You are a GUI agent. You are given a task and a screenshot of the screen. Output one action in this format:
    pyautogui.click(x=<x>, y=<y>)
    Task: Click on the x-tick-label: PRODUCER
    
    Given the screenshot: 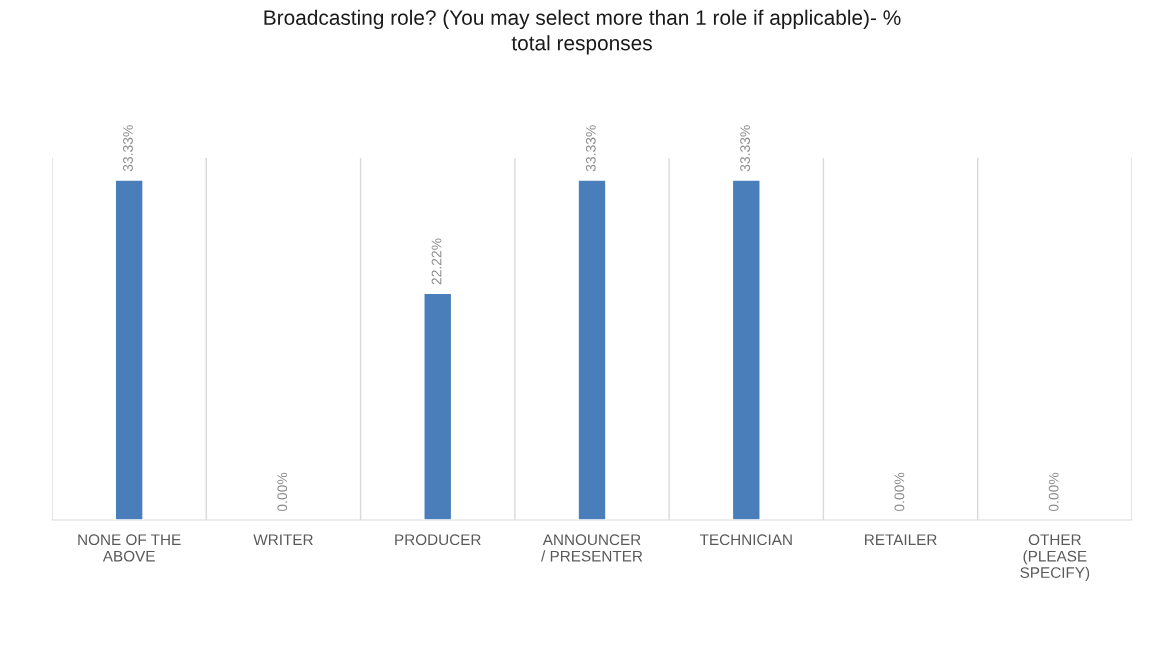 What is the action you would take?
    pyautogui.click(x=438, y=540)
    